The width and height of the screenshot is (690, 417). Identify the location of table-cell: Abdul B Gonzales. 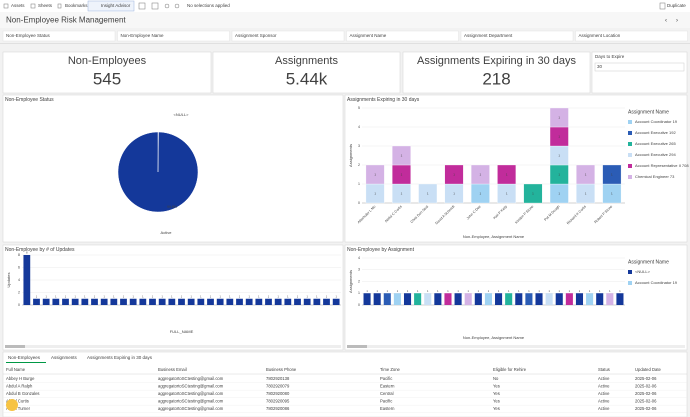
(23, 393).